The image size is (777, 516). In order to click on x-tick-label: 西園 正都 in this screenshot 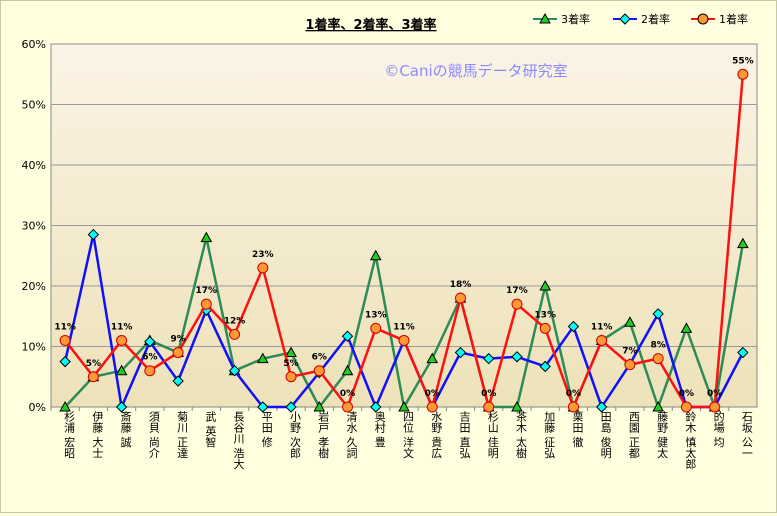, I will do `click(633, 435)`.